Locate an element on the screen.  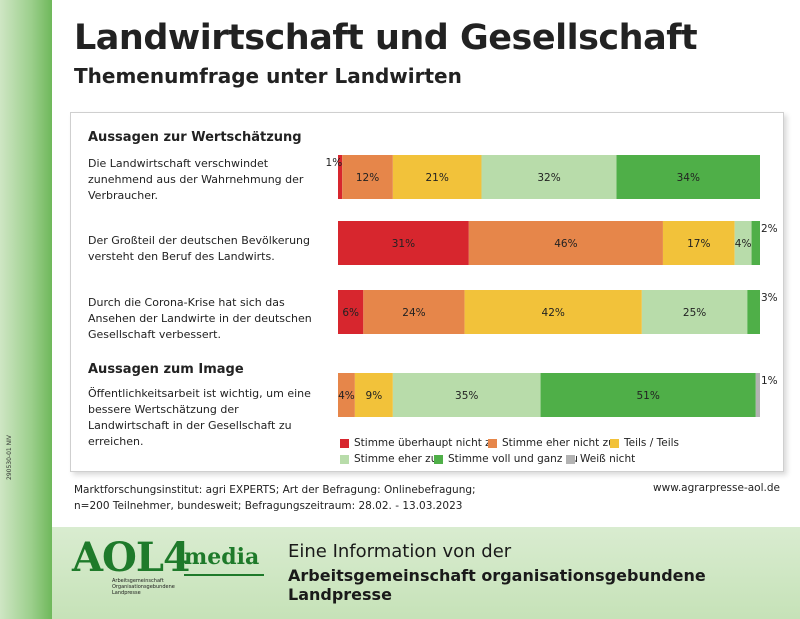
website-link: www.agrarpresse-aol.de is located at coordinates (716, 488).